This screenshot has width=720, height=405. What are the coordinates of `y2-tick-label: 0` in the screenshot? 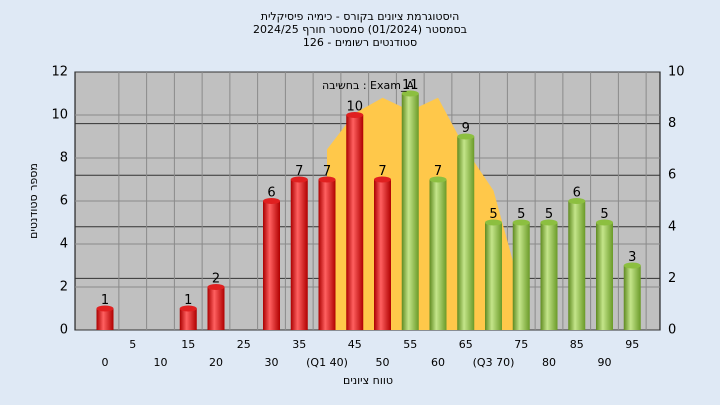 It's located at (672, 330).